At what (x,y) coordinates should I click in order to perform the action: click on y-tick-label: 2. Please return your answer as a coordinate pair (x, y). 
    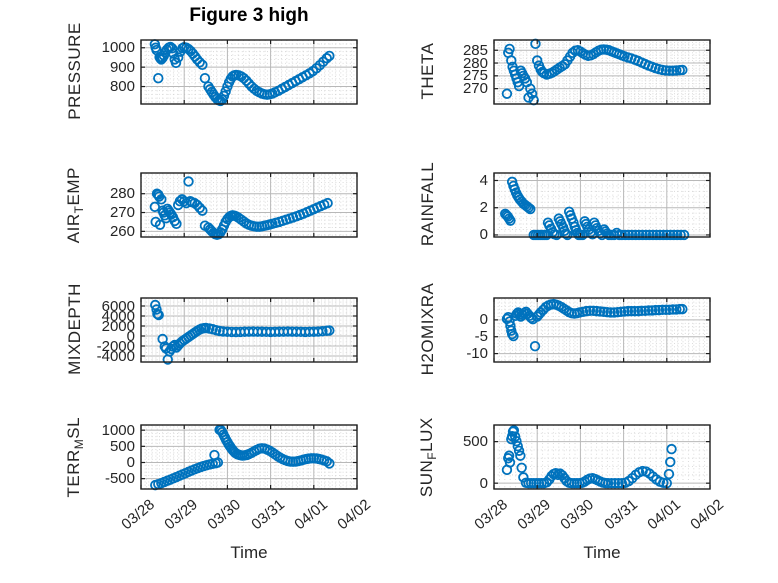
    Looking at the image, I should click on (483, 208).